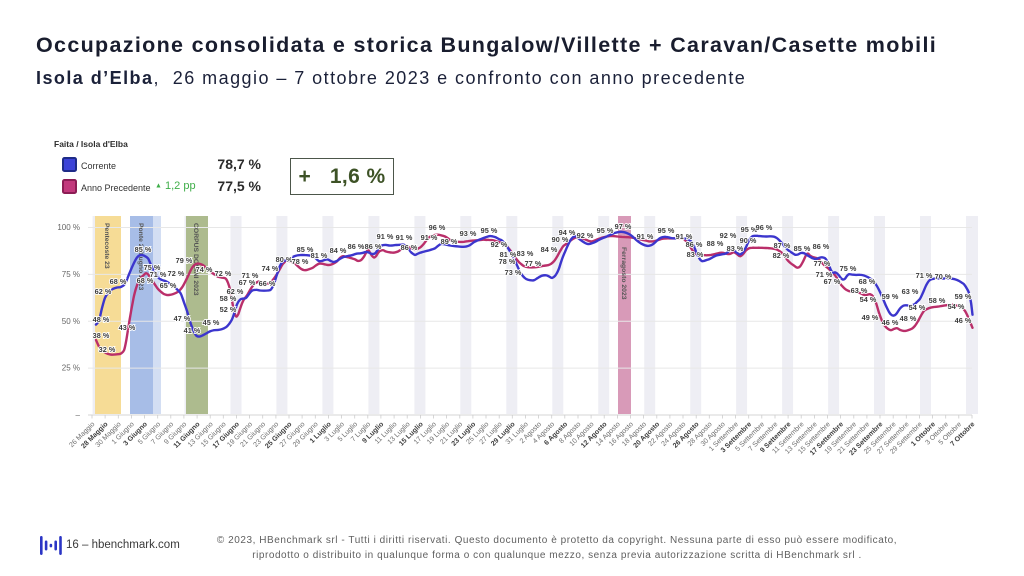 This screenshot has height=576, width=1024. I want to click on svg-text: 43 %, so click(127, 327).